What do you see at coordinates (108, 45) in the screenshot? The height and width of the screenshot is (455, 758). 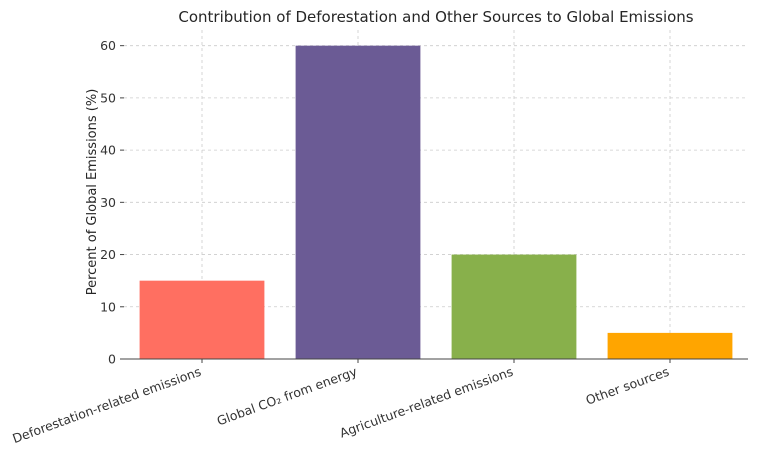 I see `y-tick-label: 60` at bounding box center [108, 45].